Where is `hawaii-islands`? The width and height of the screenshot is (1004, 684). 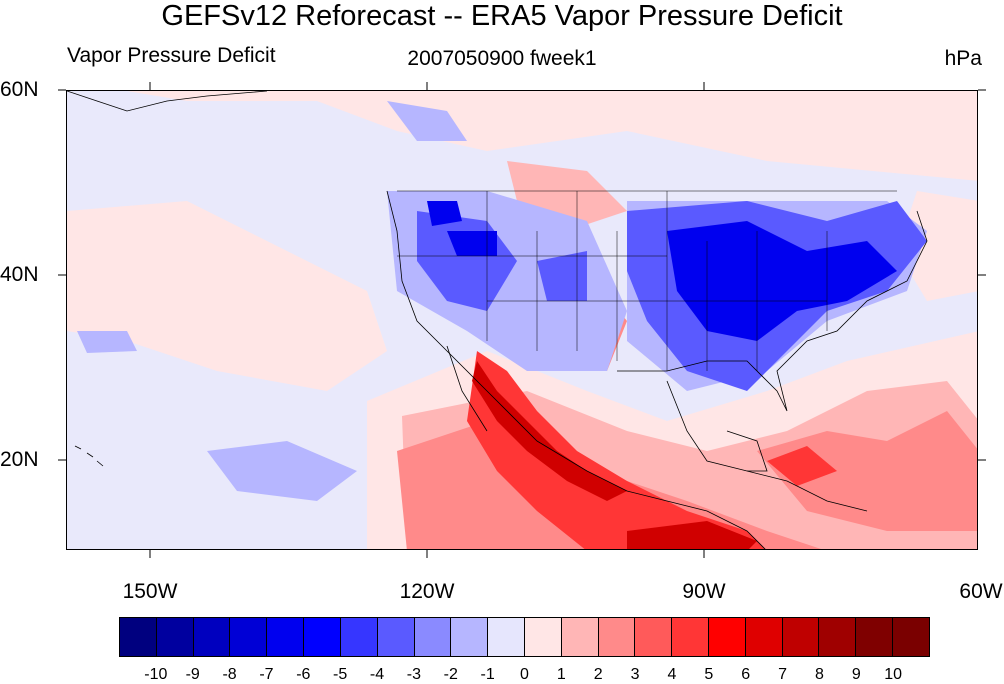
hawaii-islands is located at coordinates (89, 456).